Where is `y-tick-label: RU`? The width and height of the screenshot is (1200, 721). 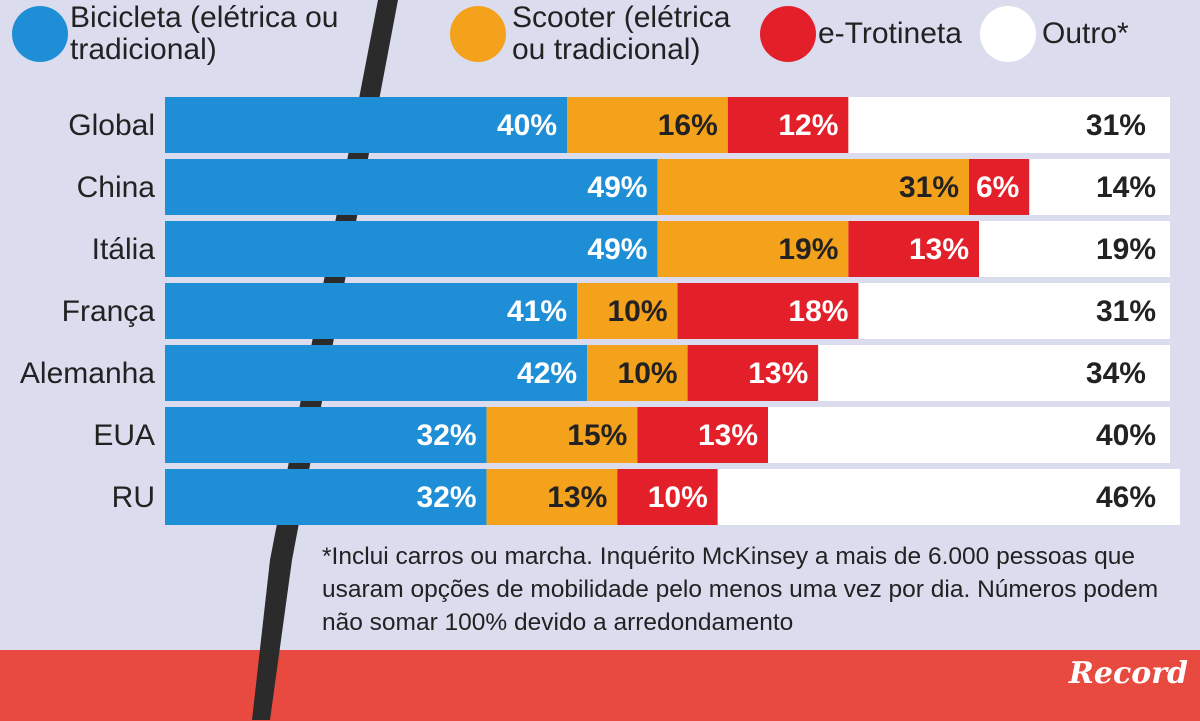
y-tick-label: RU is located at coordinates (133, 497).